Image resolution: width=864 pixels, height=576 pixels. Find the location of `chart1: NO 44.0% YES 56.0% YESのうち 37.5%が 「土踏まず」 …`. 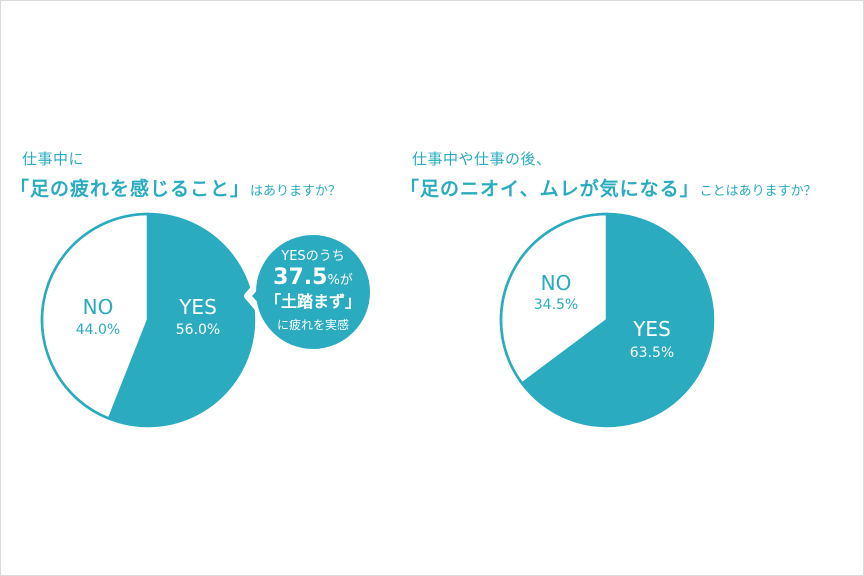

chart1: NO 44.0% YES 56.0% YESのうち 37.5%が 「土踏まず」 … is located at coordinates (206, 320).